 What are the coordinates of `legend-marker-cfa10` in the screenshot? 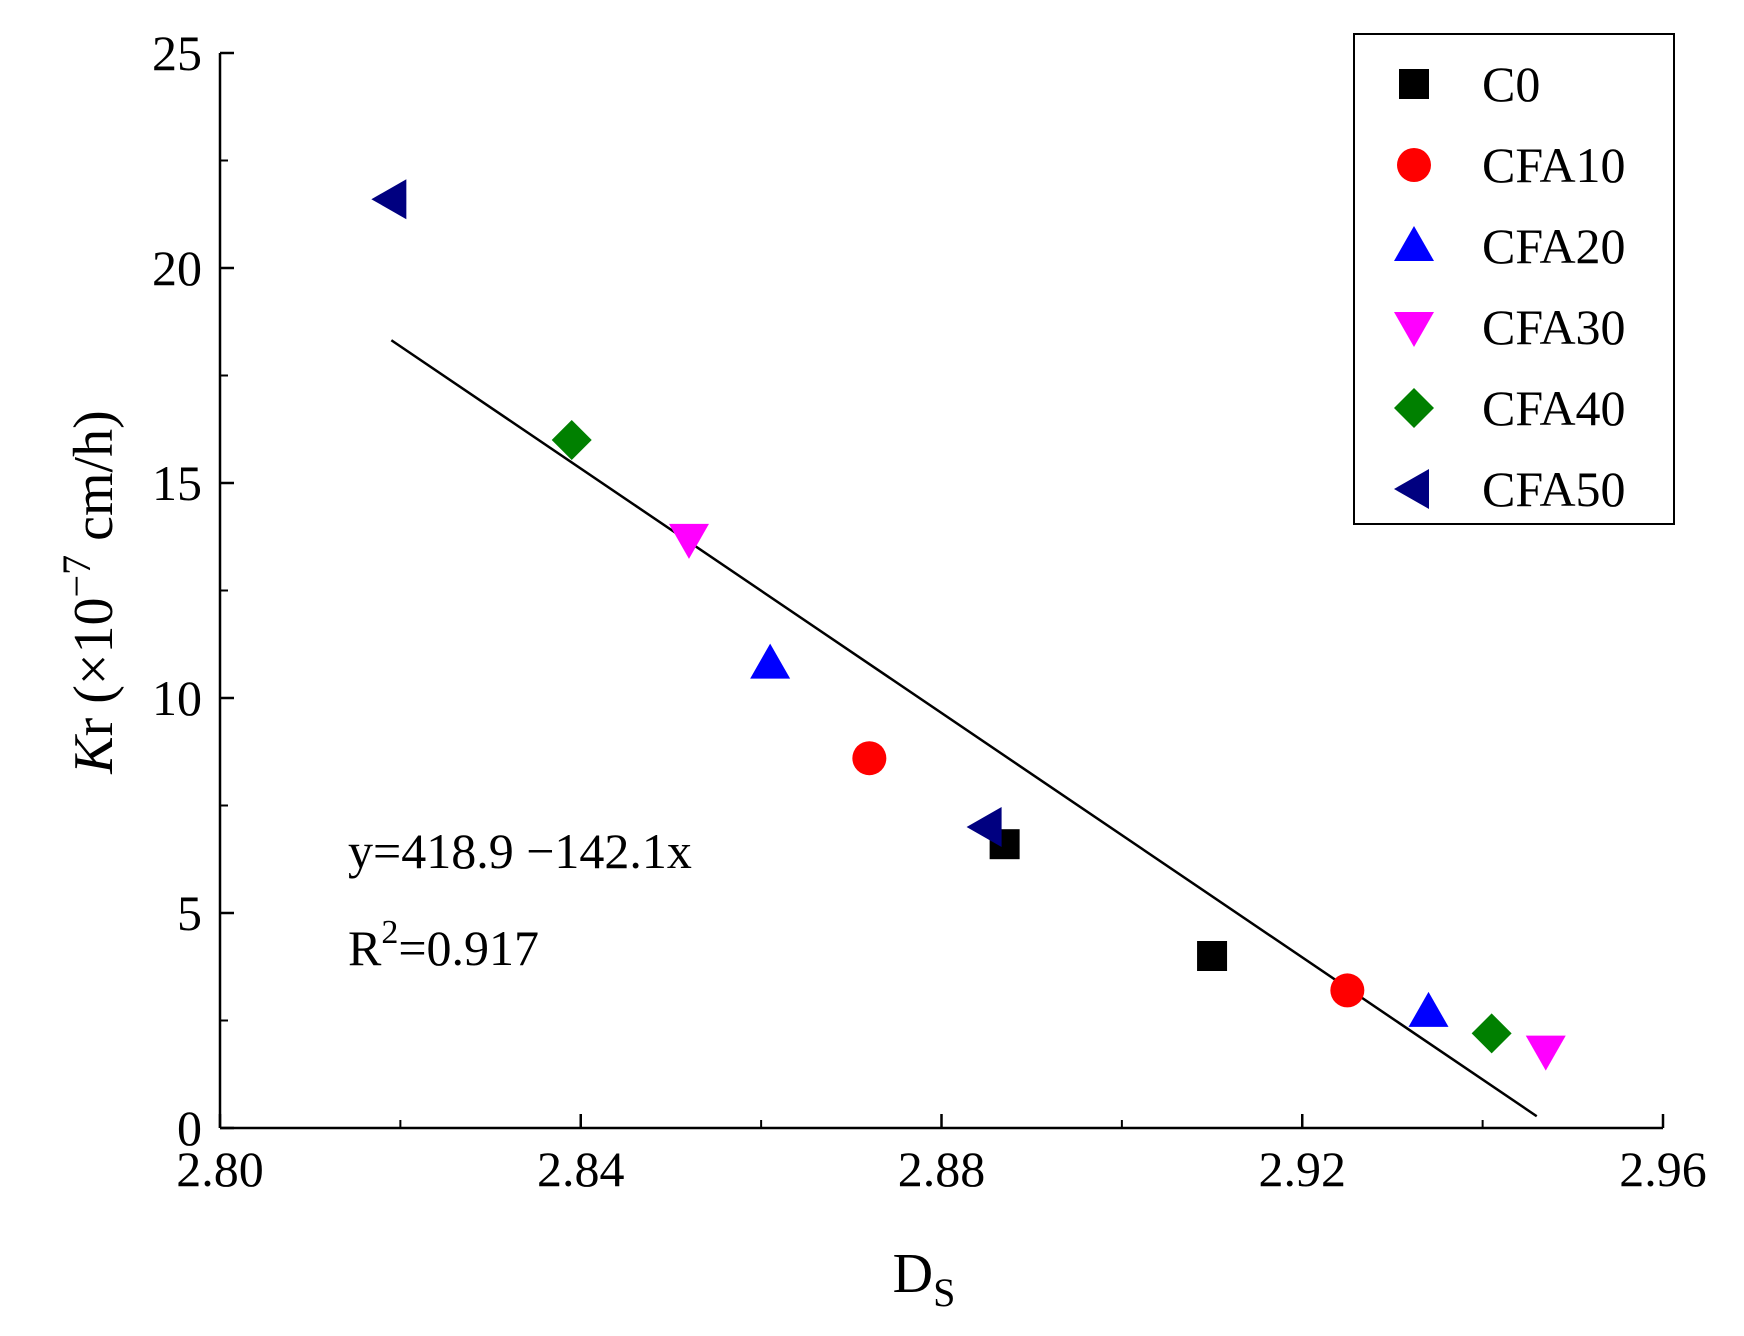 It's located at (1414, 165).